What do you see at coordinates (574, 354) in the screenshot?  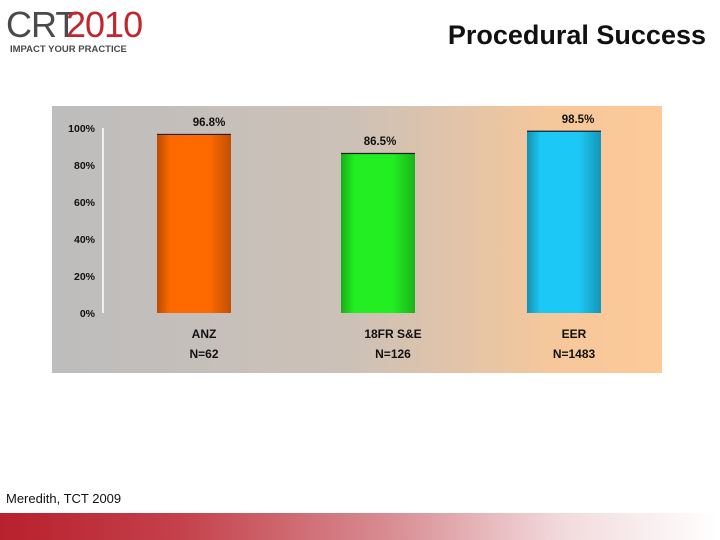 I see `n-label: N=1483` at bounding box center [574, 354].